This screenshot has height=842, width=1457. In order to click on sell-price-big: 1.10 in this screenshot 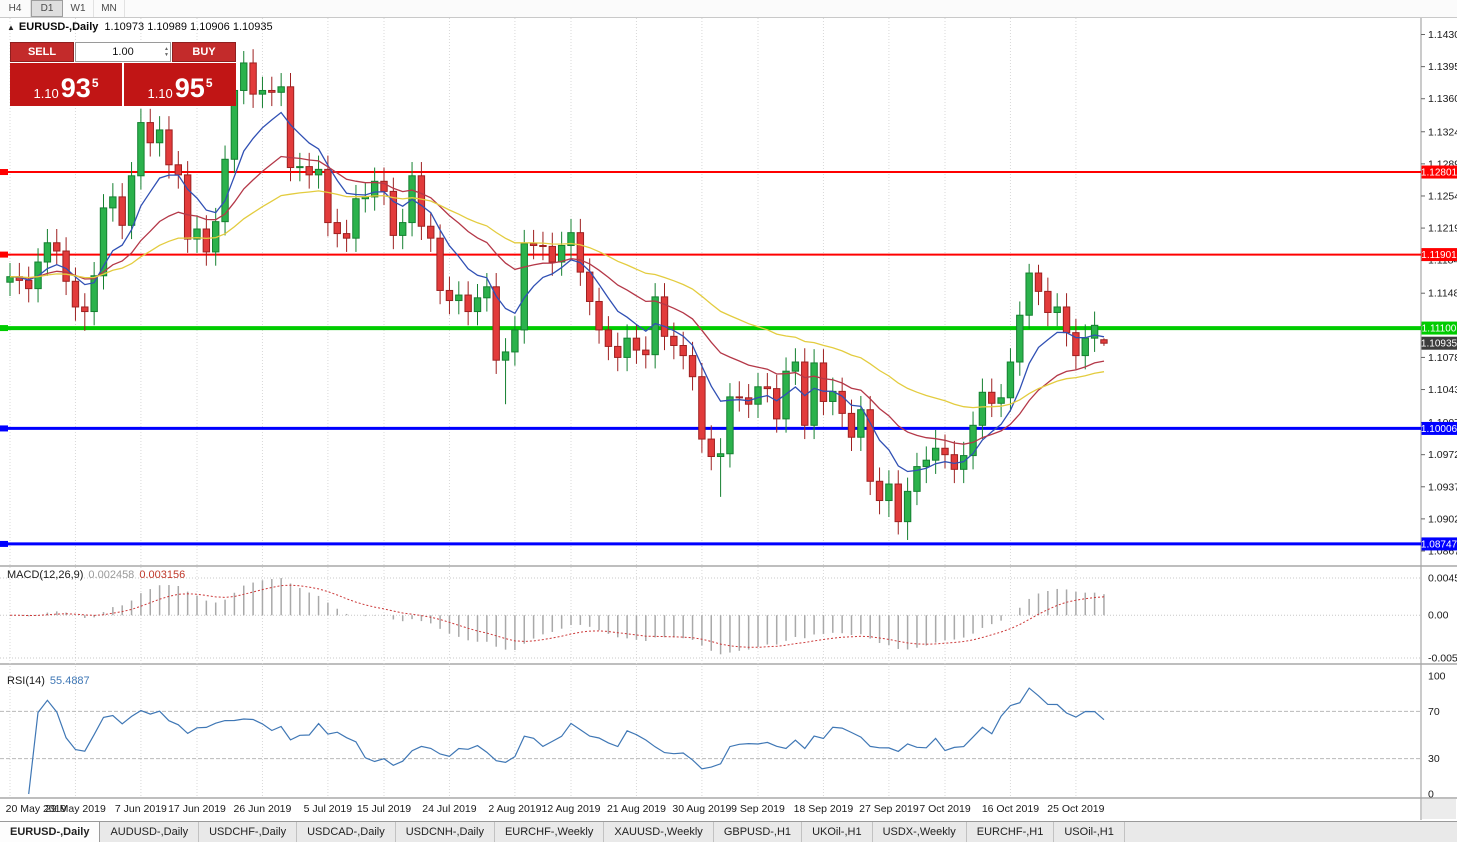, I will do `click(46, 93)`.